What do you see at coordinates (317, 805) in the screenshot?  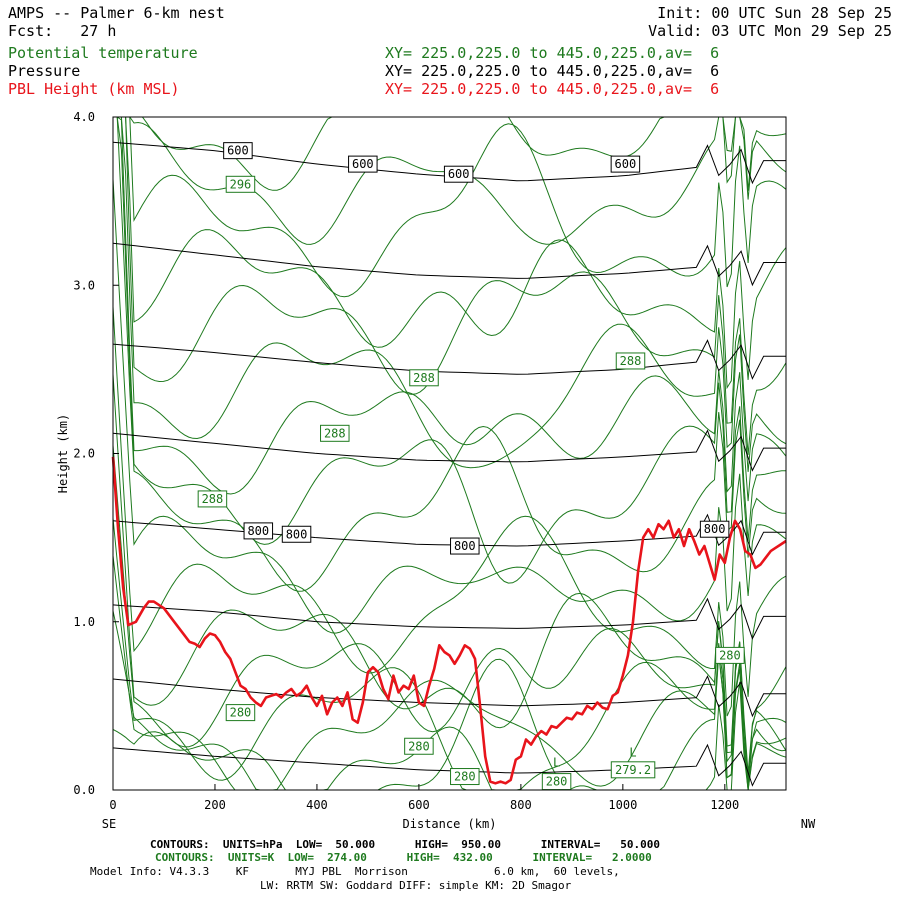 I see `x-tick-label: 400` at bounding box center [317, 805].